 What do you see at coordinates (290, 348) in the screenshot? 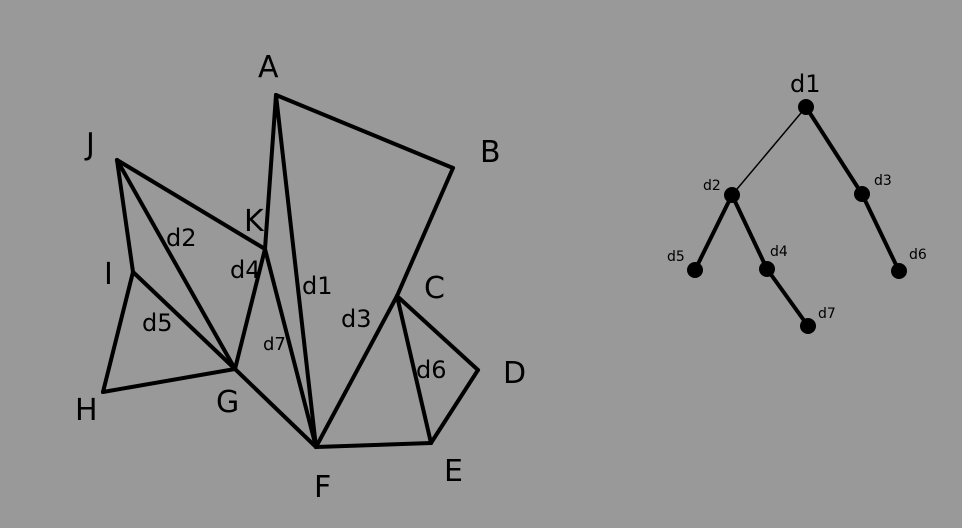
I see `diagonal-d7-k-f` at bounding box center [290, 348].